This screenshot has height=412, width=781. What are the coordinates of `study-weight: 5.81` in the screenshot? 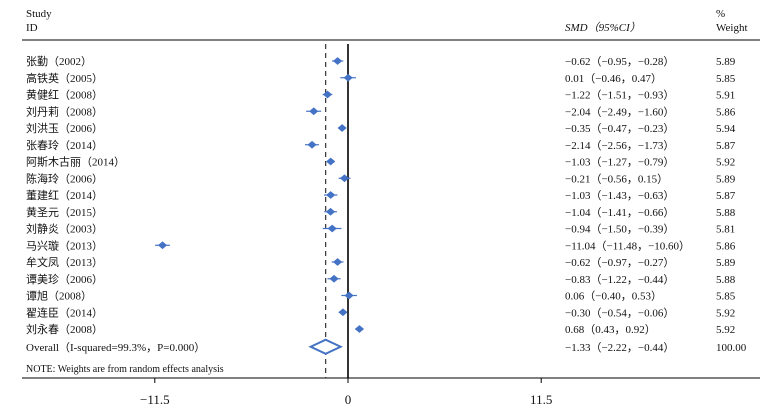 It's located at (725, 230).